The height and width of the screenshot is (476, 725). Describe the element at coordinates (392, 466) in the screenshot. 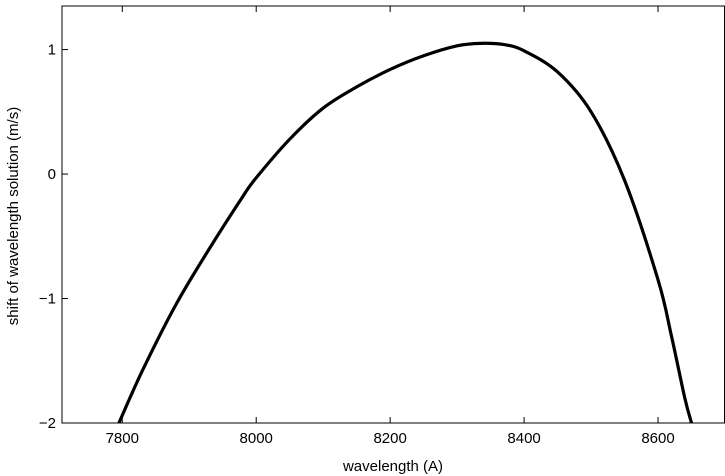

I see `x-axis-label: wavelength (A)` at that location.